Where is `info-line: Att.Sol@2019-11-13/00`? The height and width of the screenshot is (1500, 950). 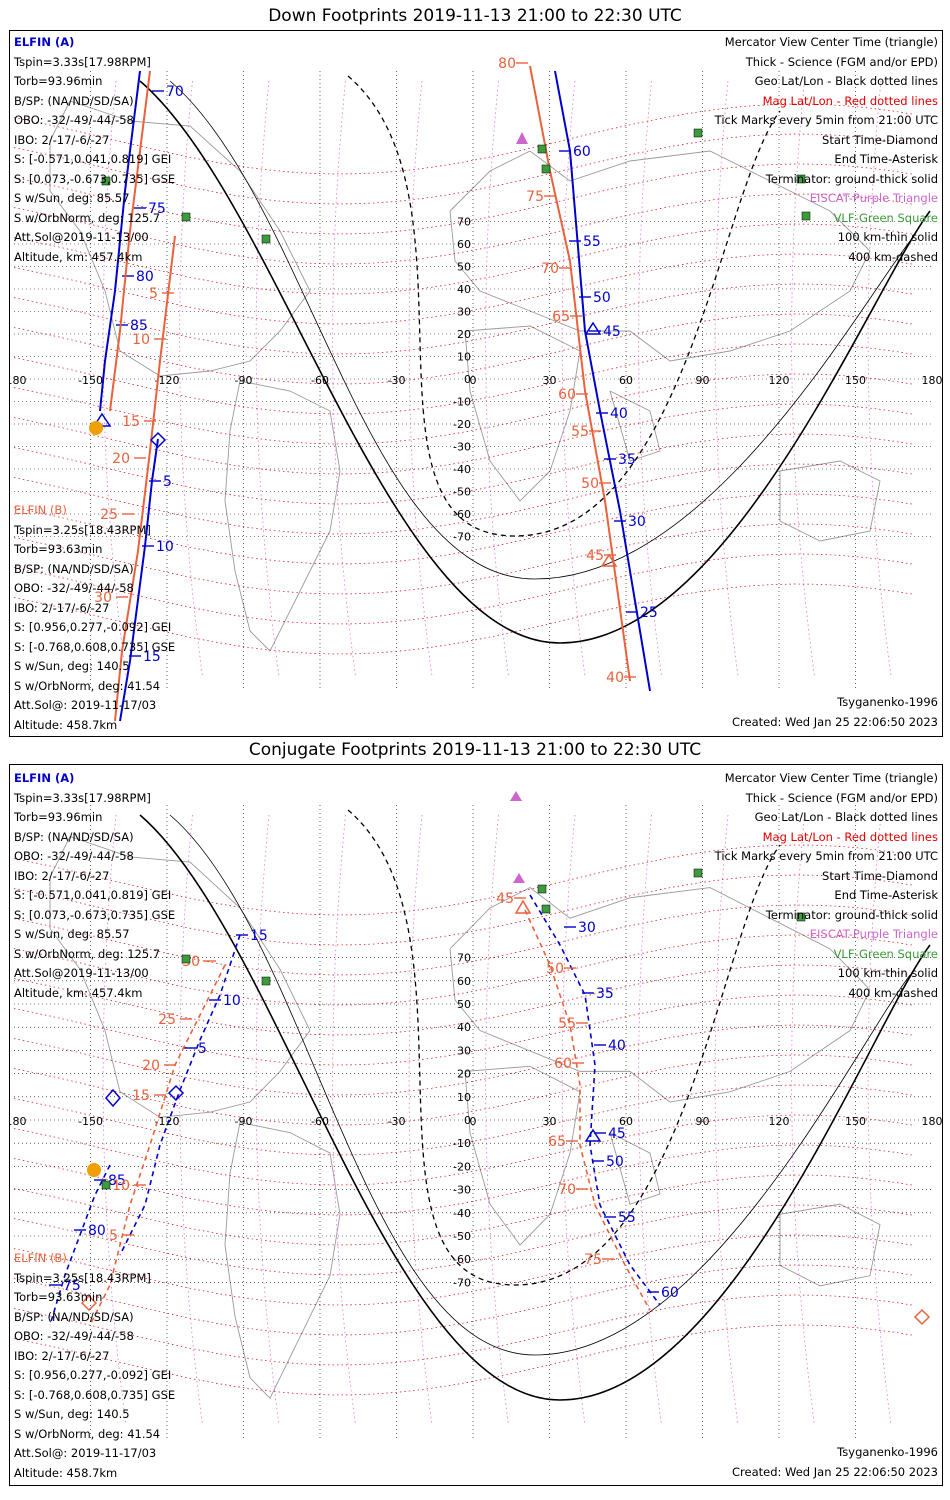
info-line: Att.Sol@2019-11-13/00 is located at coordinates (81, 237).